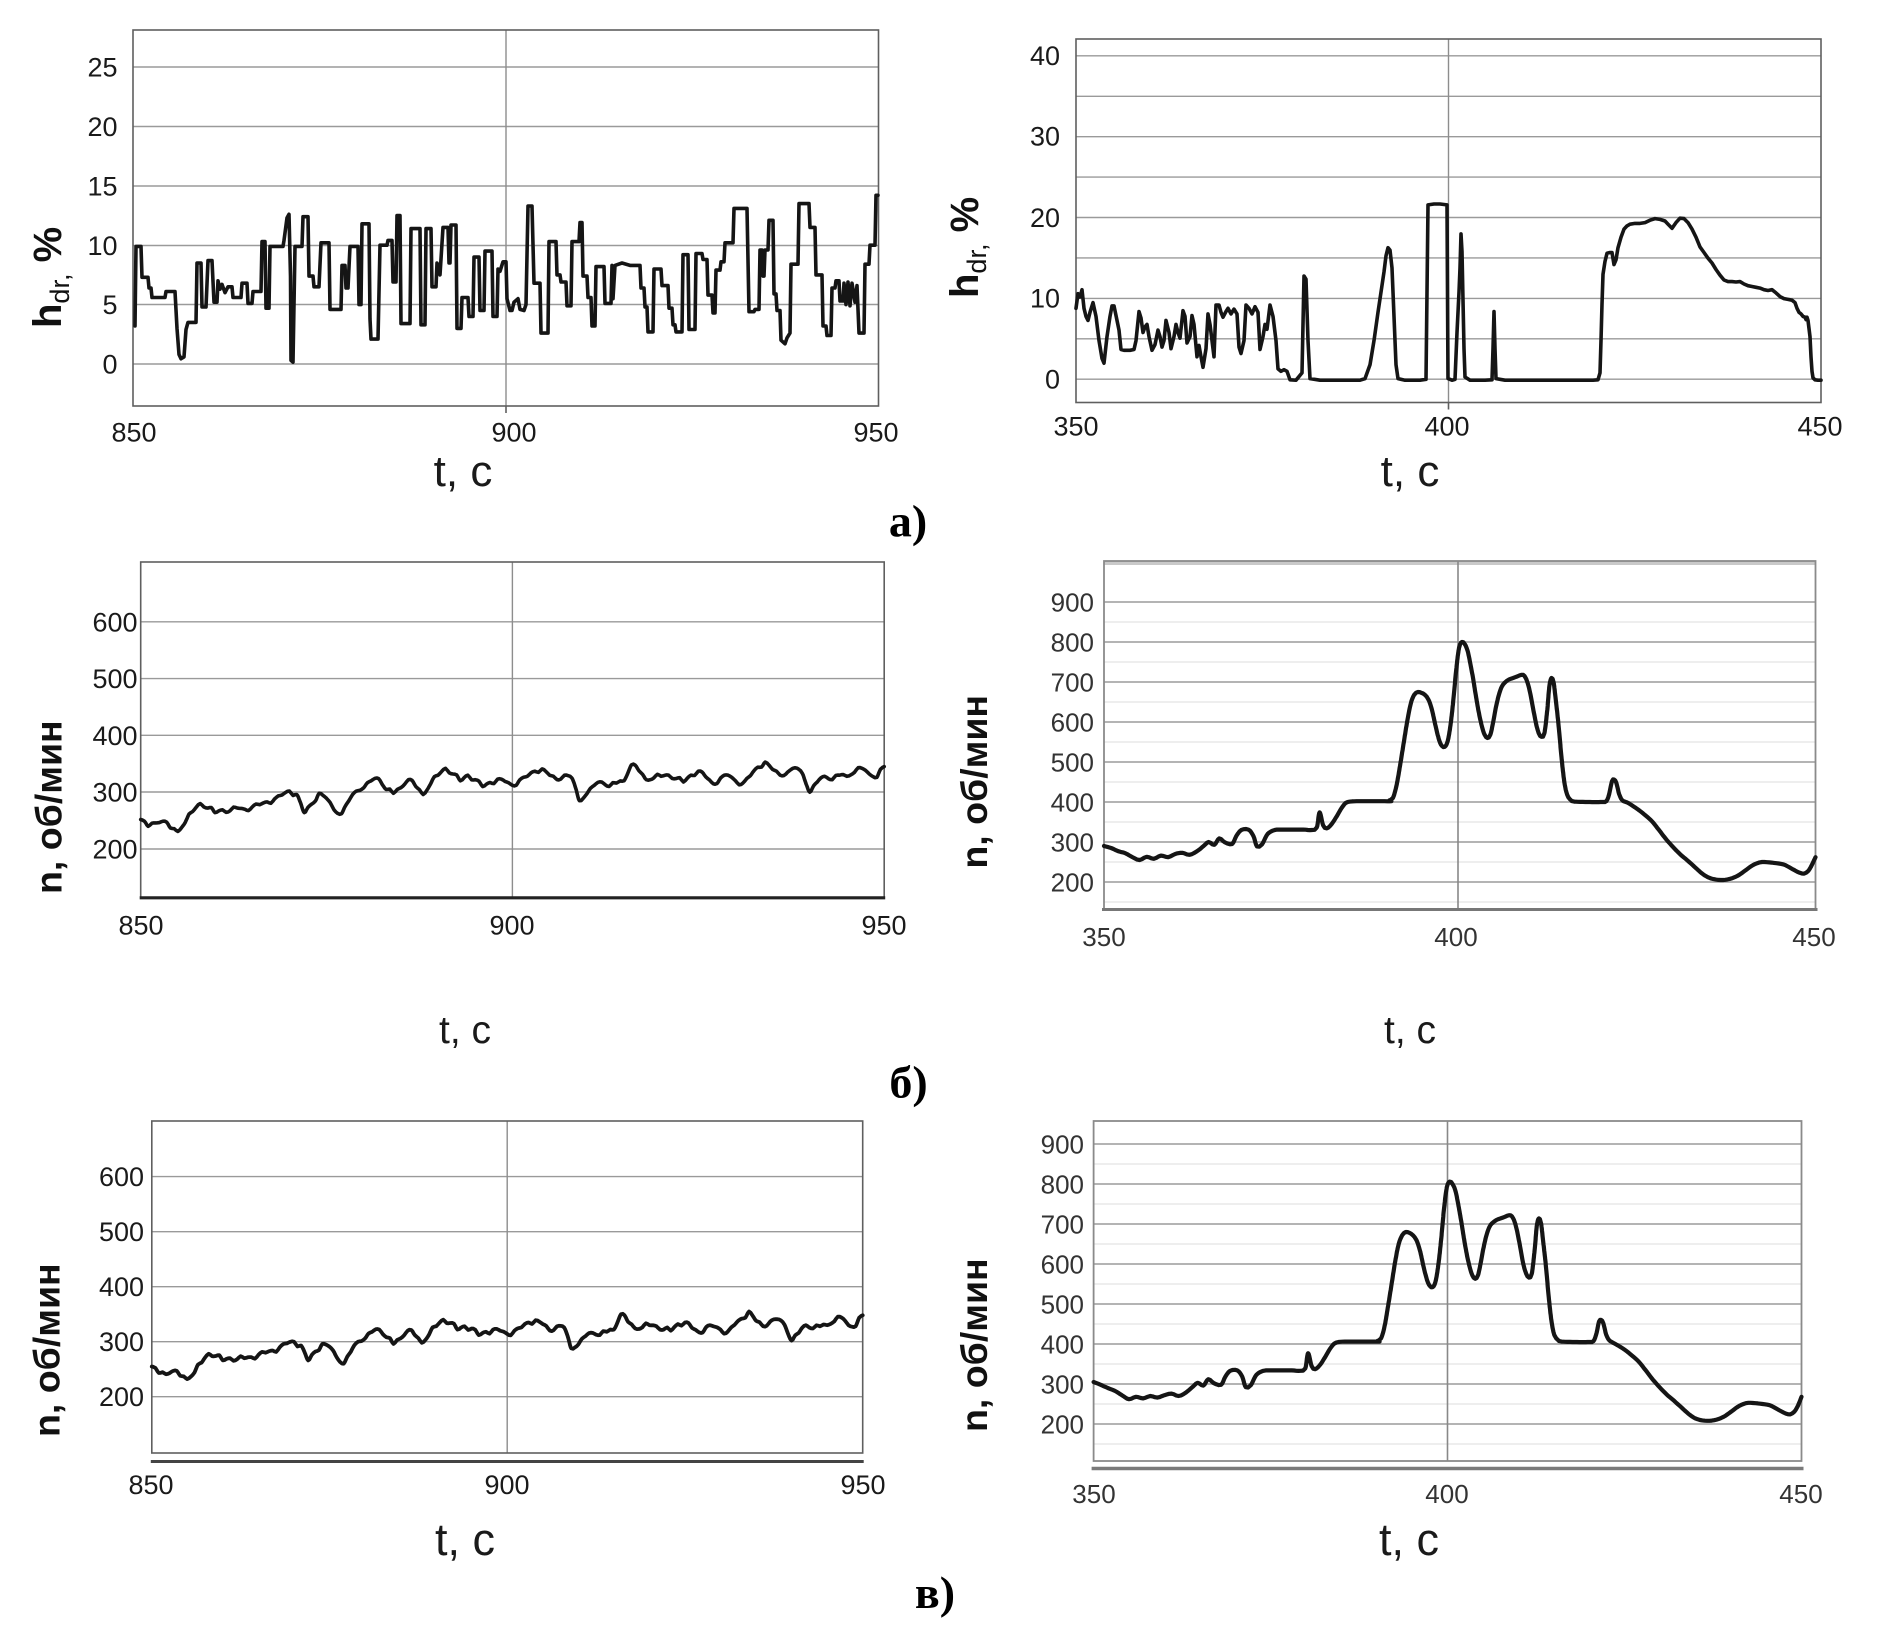 This screenshot has width=1880, height=1628. I want to click on svg-text: hdr, %, so click(967, 247).